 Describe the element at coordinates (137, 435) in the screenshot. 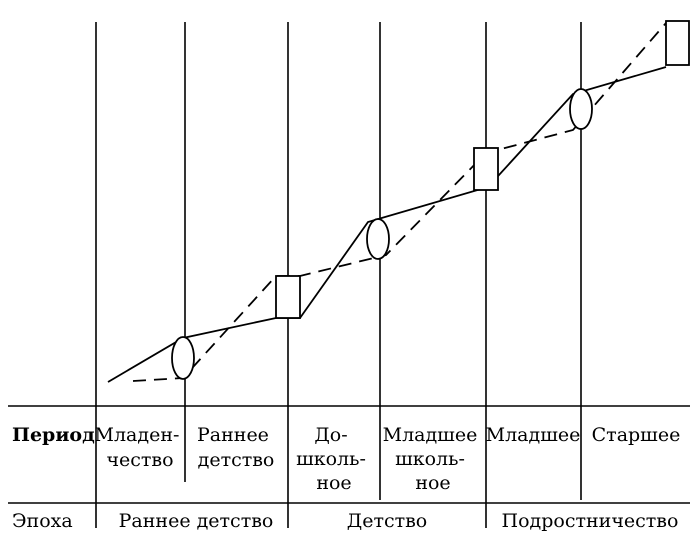

I see `period-line: Младен-` at that location.